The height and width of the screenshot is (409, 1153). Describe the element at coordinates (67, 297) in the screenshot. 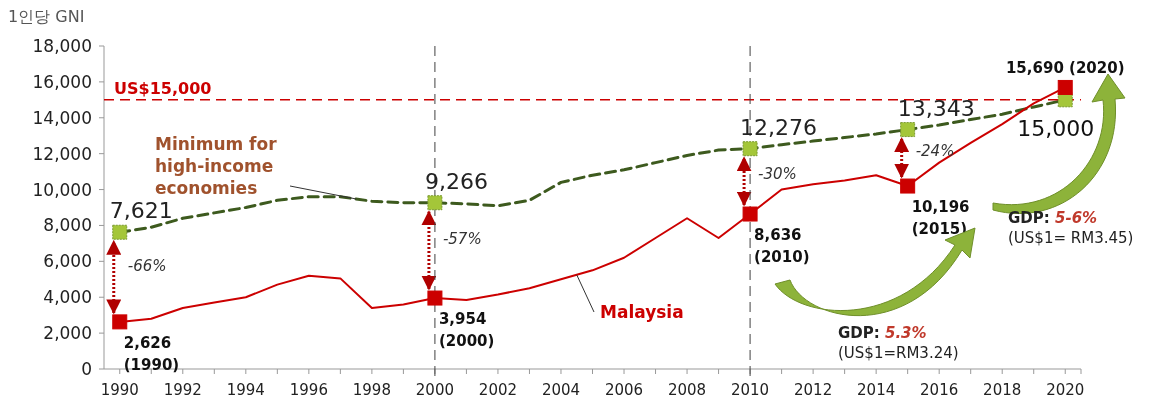

I see `y-tick-label: 4,000` at that location.